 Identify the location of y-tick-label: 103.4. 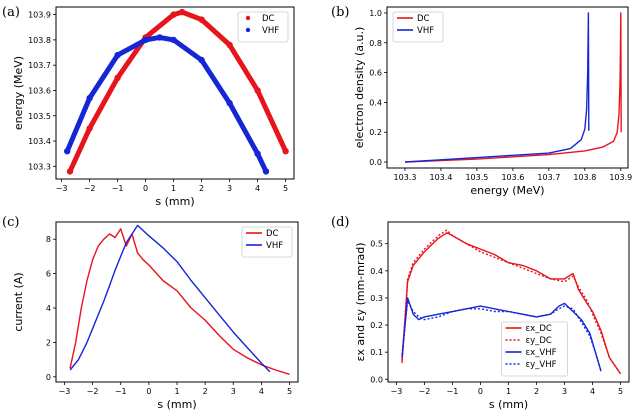
(39, 141).